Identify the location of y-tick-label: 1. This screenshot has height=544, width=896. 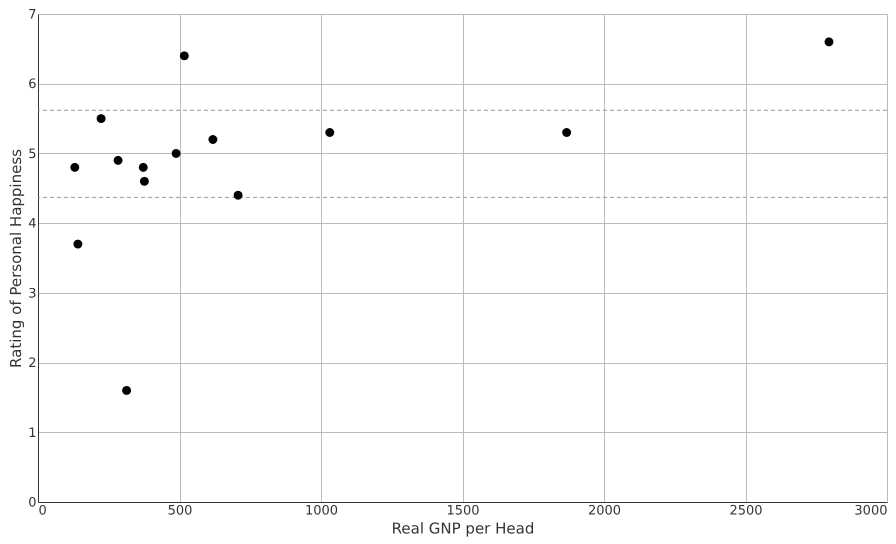
(32, 433).